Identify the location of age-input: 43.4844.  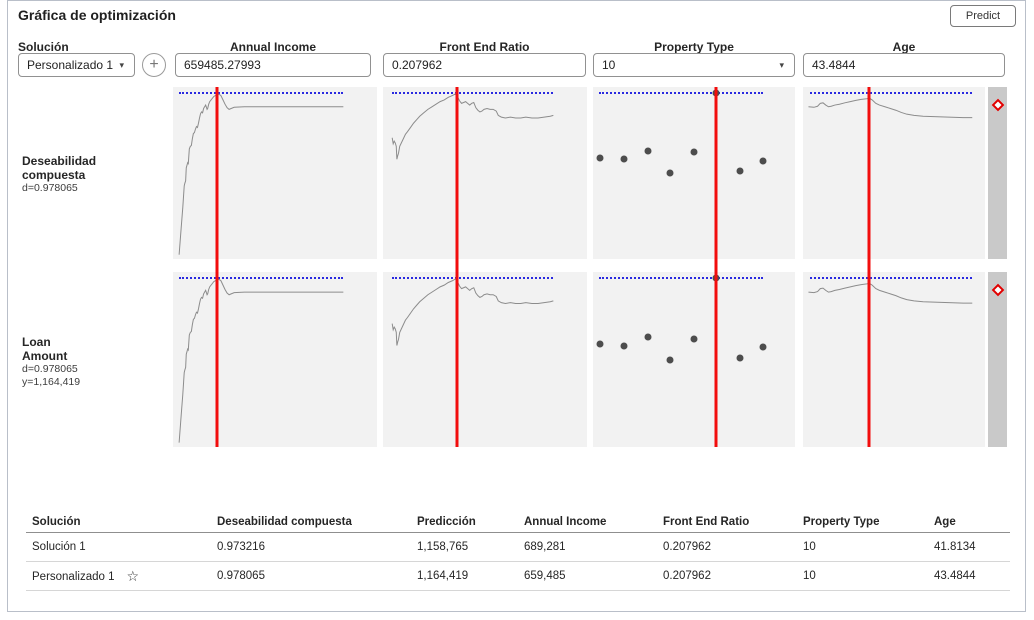
(904, 65).